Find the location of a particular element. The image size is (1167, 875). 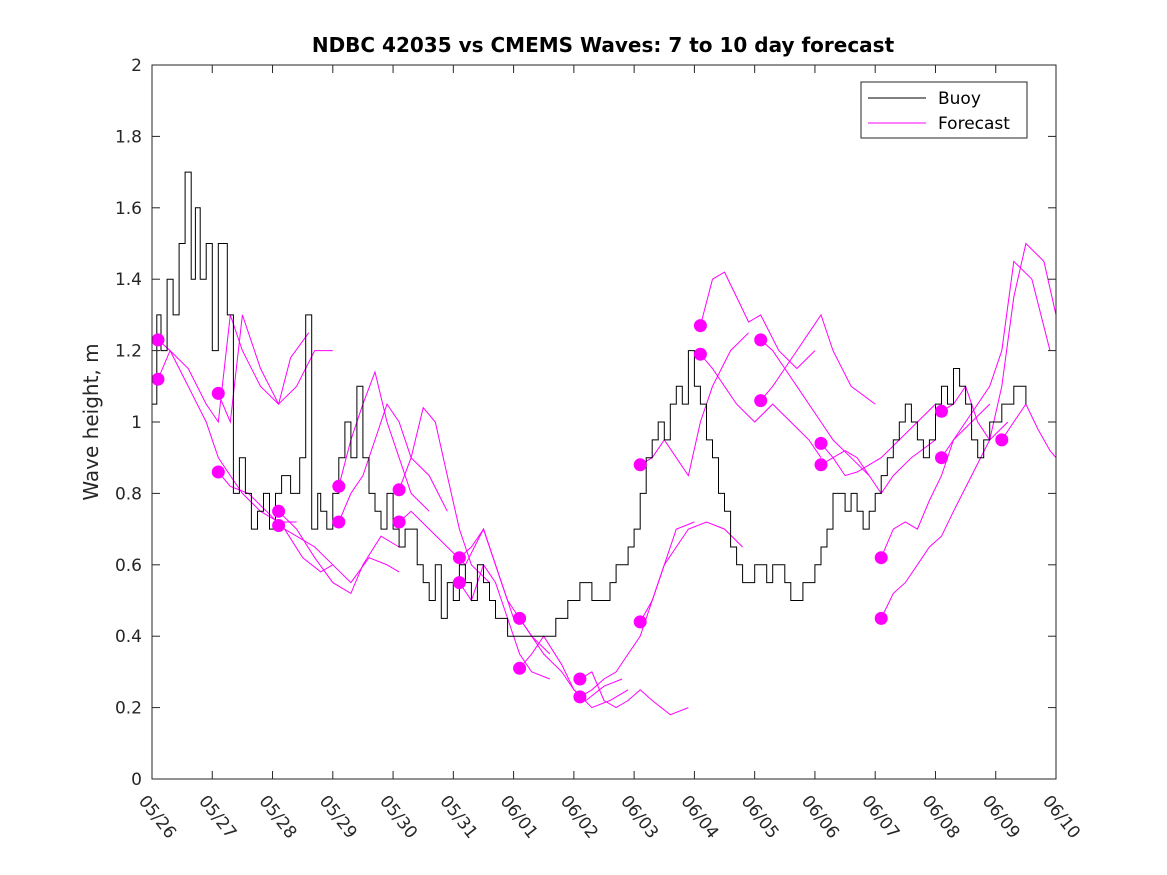

x-tick-label: 06/01 is located at coordinates (519, 817).